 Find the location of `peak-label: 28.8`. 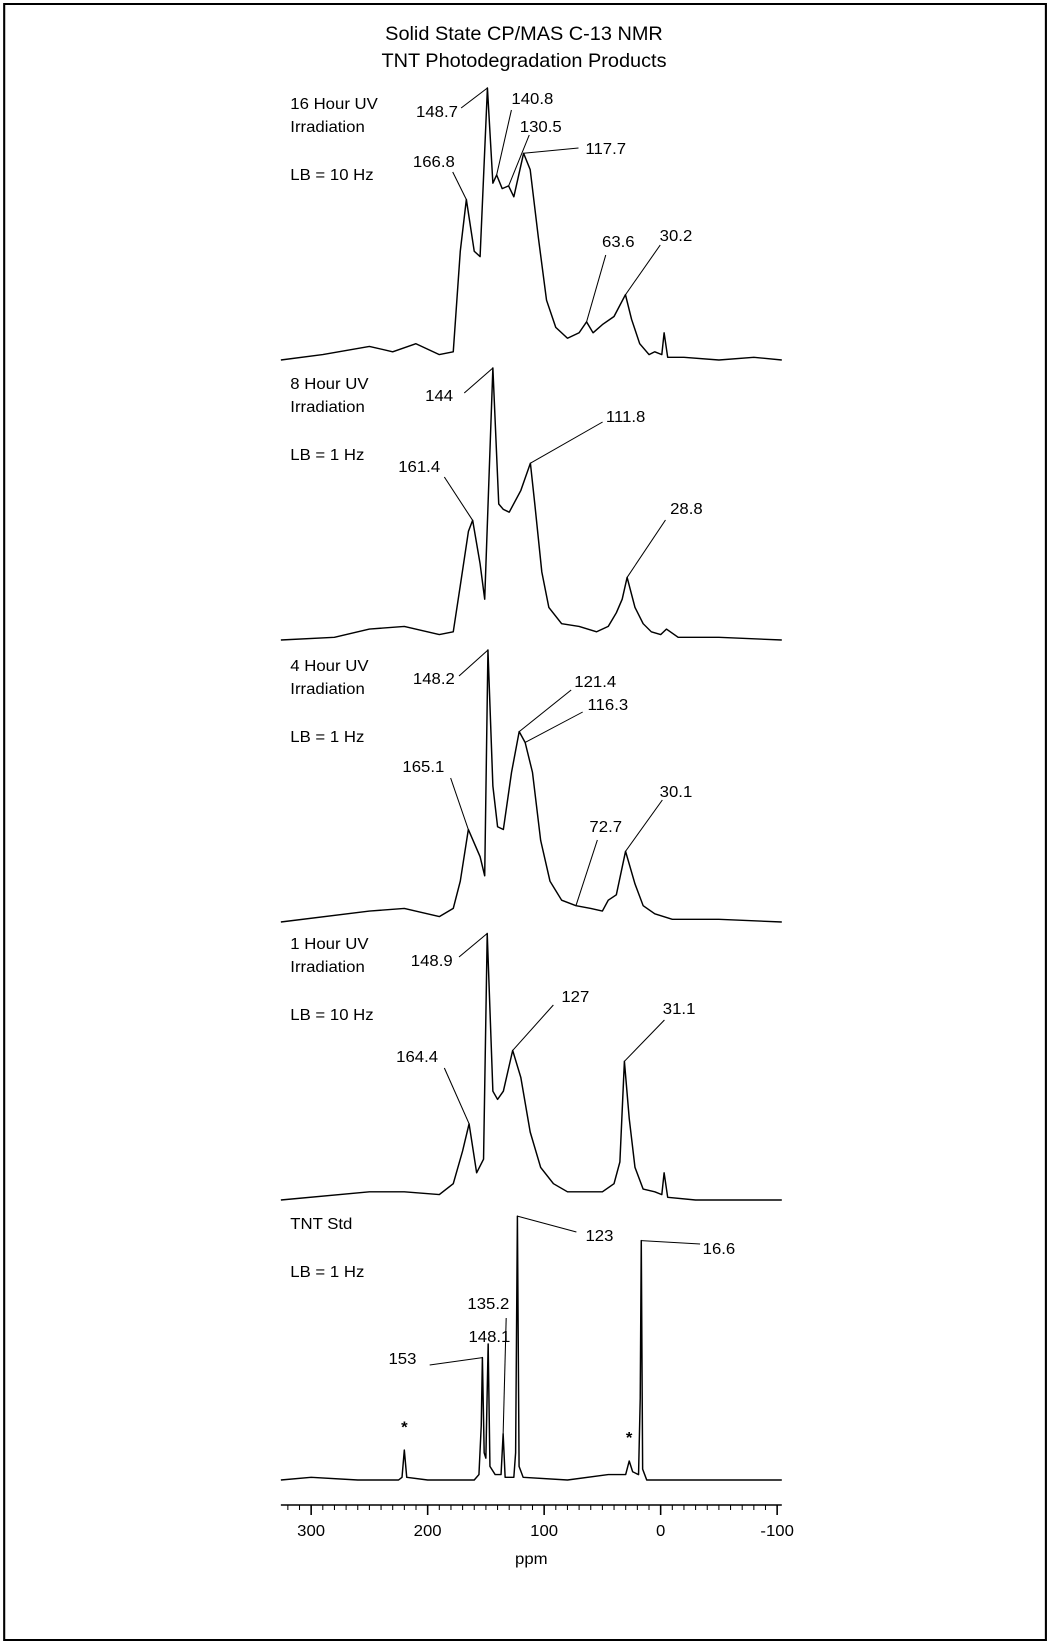

peak-label: 28.8 is located at coordinates (686, 510).